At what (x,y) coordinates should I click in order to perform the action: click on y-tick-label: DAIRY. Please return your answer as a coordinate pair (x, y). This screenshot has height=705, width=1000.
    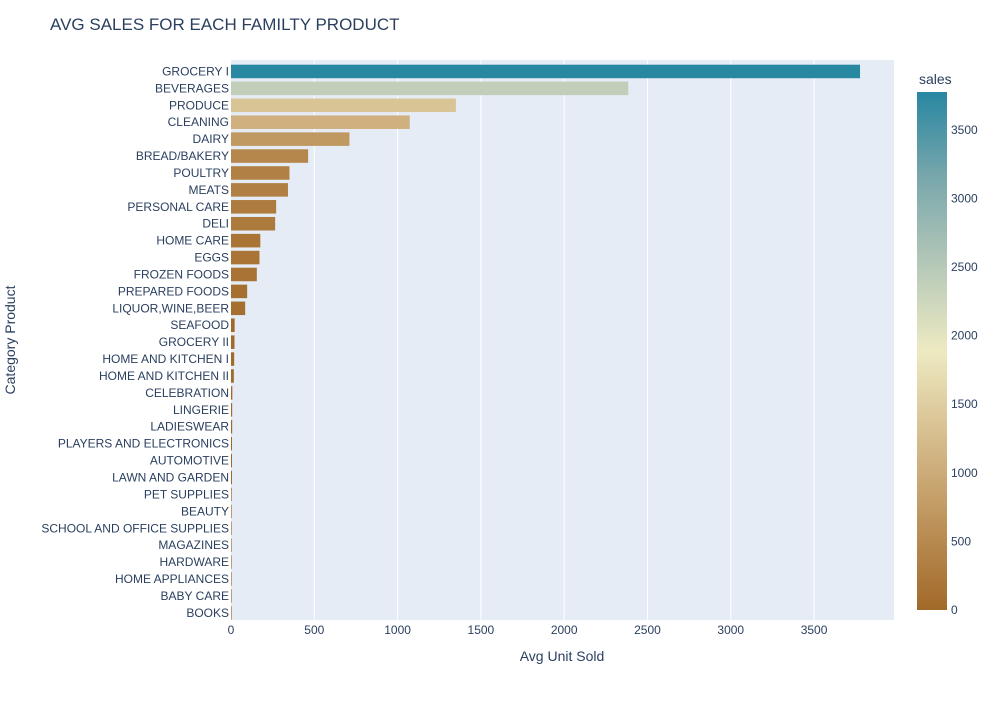
    Looking at the image, I should click on (211, 139).